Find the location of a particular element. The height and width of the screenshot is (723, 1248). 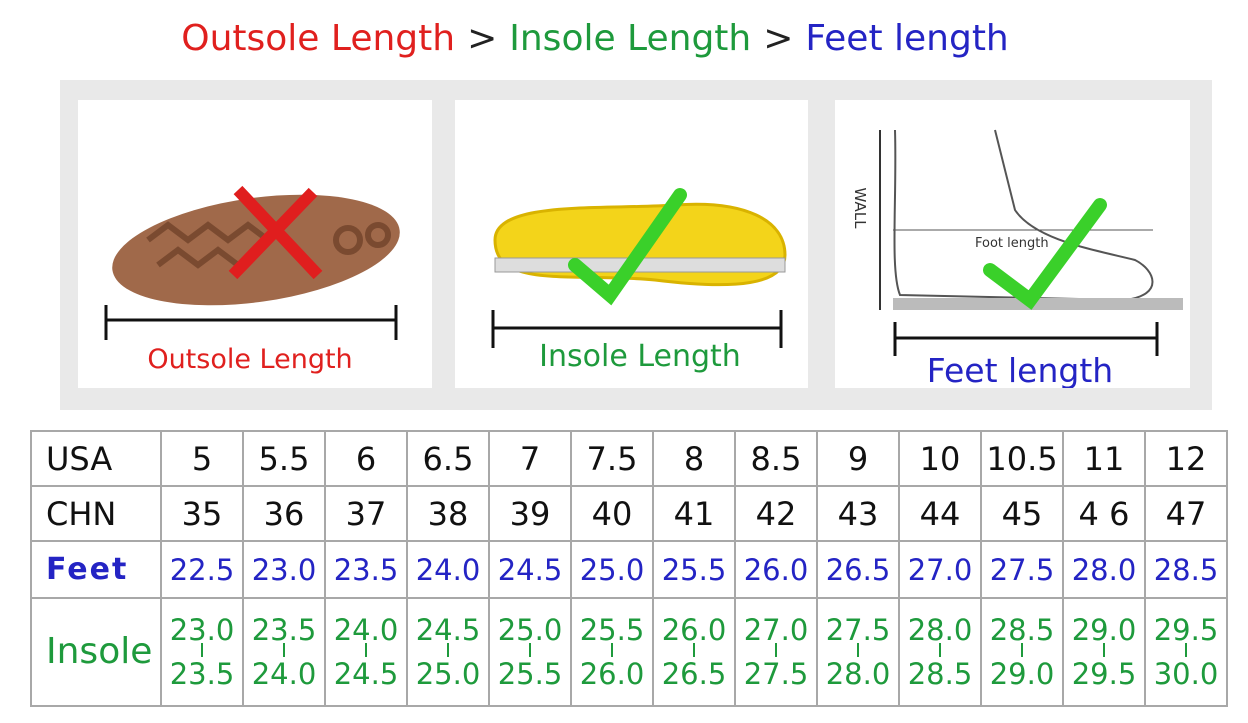

size-cell: 11 is located at coordinates (1104, 458).